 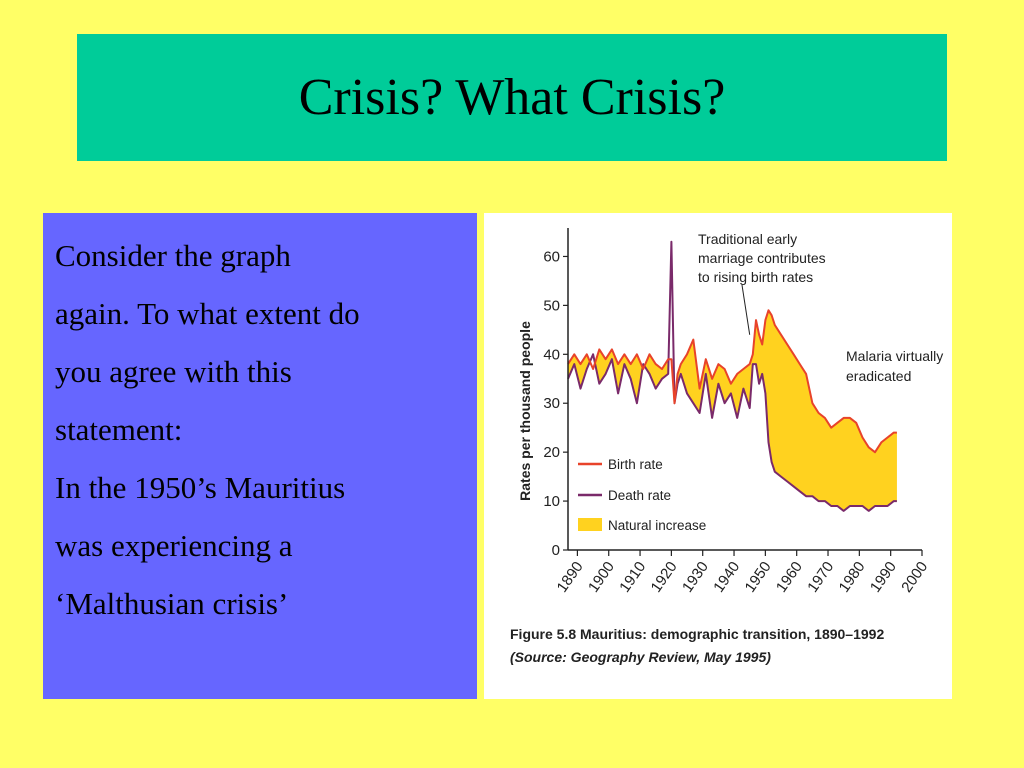 I want to click on x-tick-label: 2000, so click(x=914, y=577).